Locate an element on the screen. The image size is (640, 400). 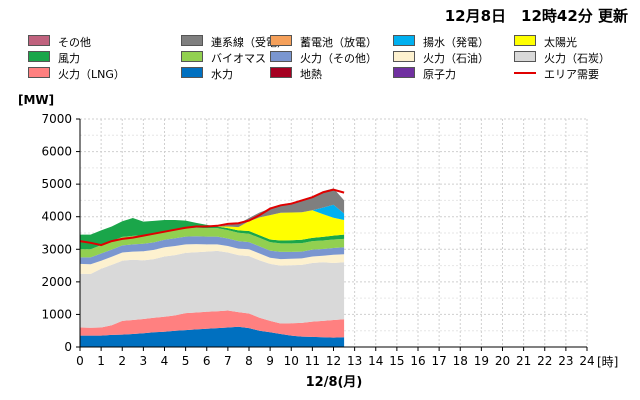
area-wind is located at coordinates (212, 234).